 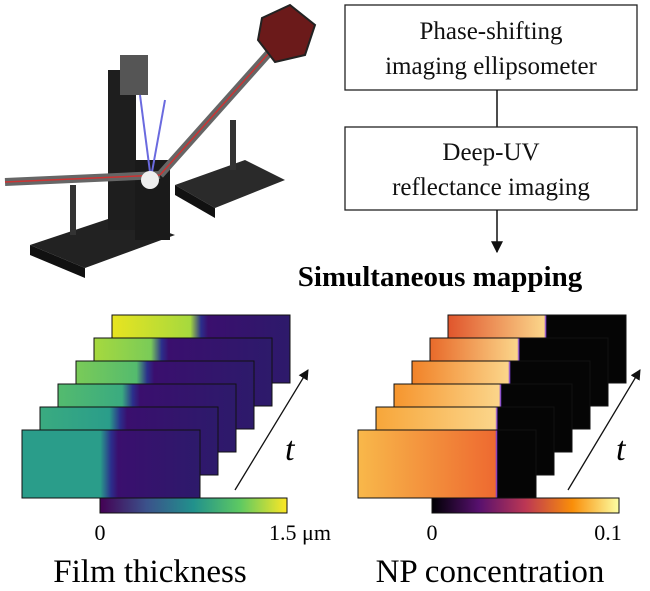 I want to click on colorbar-label: 1.5 μm, so click(x=300, y=532).